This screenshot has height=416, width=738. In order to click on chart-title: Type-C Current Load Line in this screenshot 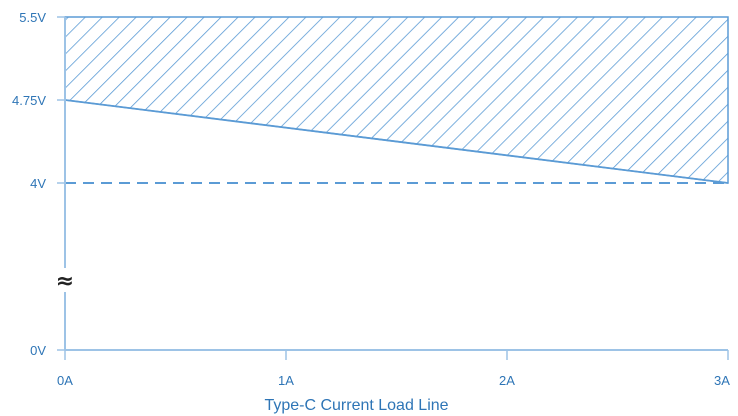, I will do `click(356, 405)`.